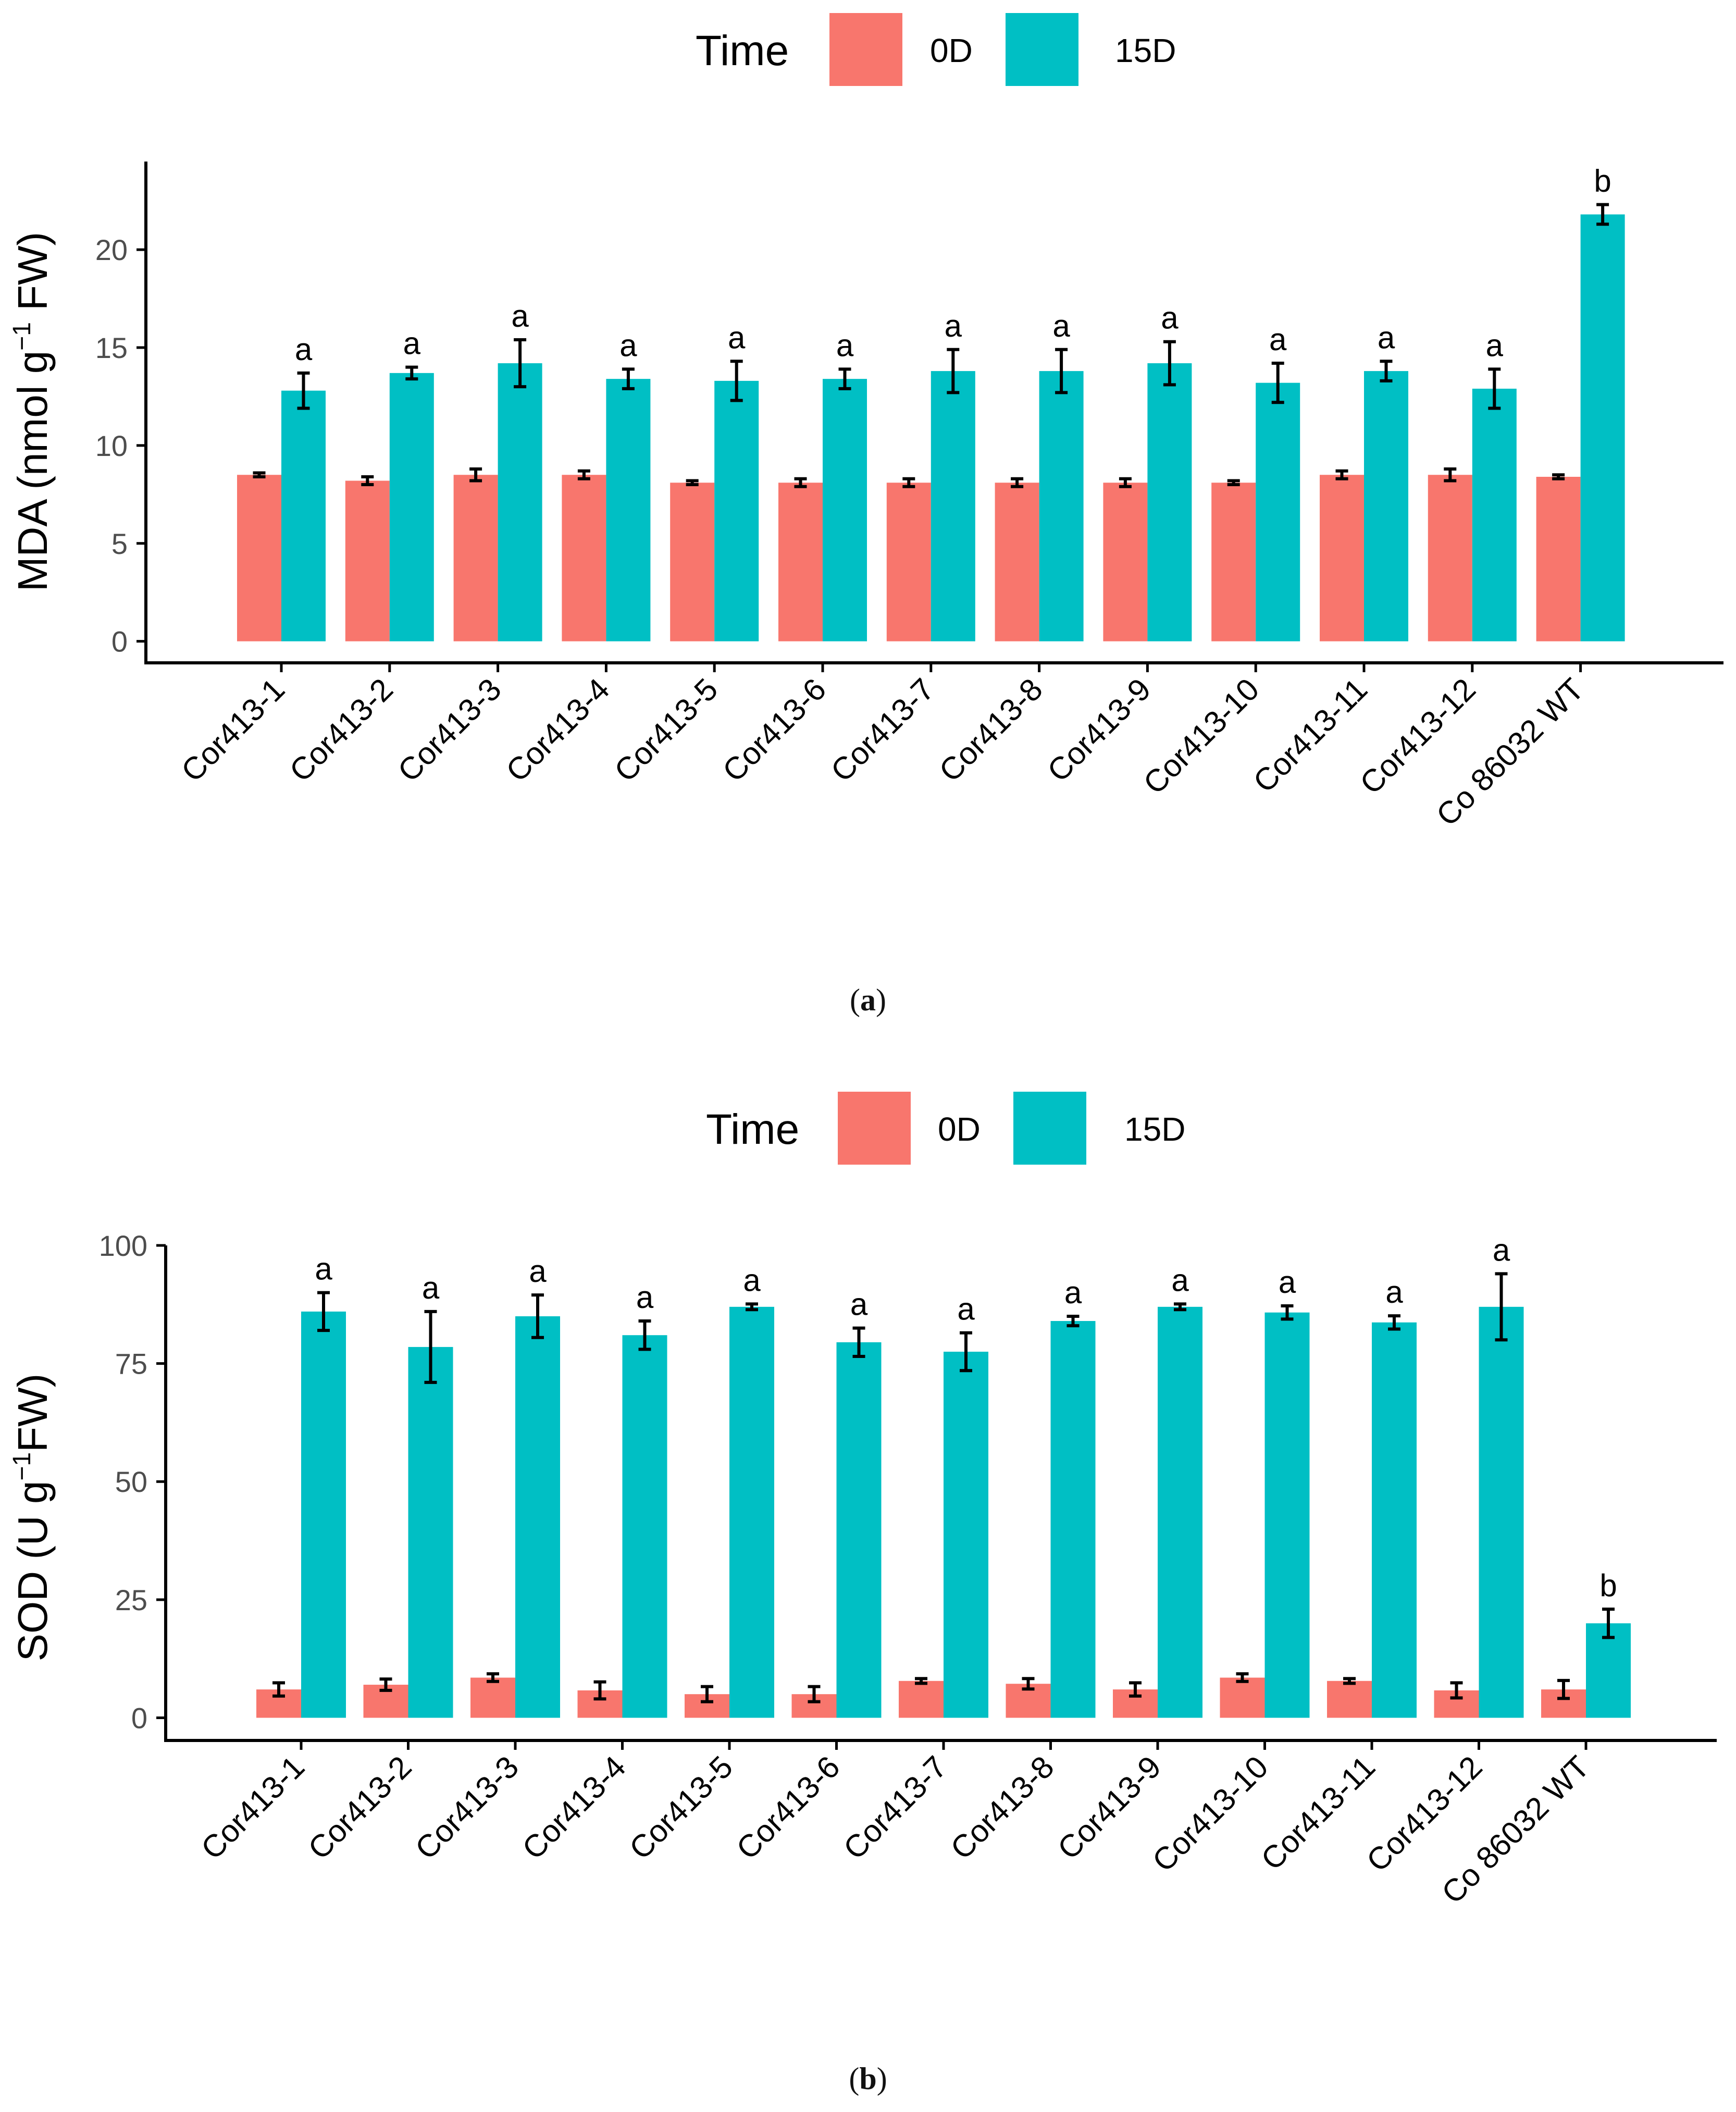 The image size is (1736, 2112). I want to click on legend: Time 0D 15D, so click(946, 1128).